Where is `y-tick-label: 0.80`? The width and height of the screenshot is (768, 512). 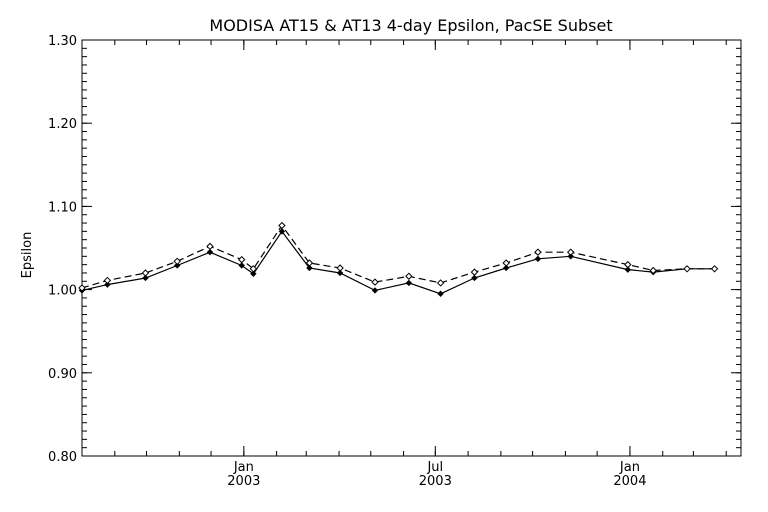 y-tick-label: 0.80 is located at coordinates (62, 457).